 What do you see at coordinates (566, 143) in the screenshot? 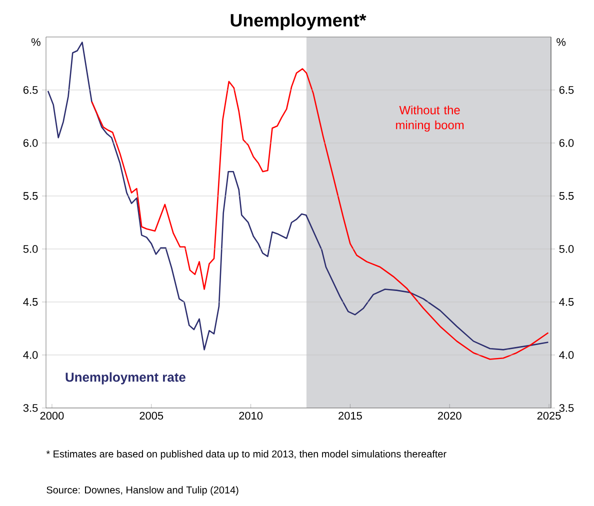
I see `y2-tick-label: 6.0` at bounding box center [566, 143].